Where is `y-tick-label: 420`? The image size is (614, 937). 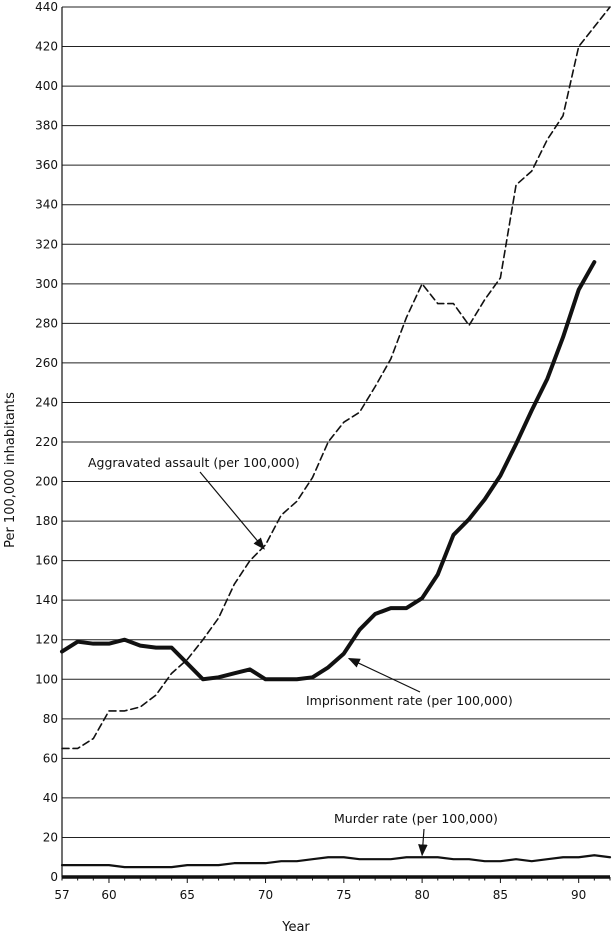 y-tick-label: 420 is located at coordinates (46, 47).